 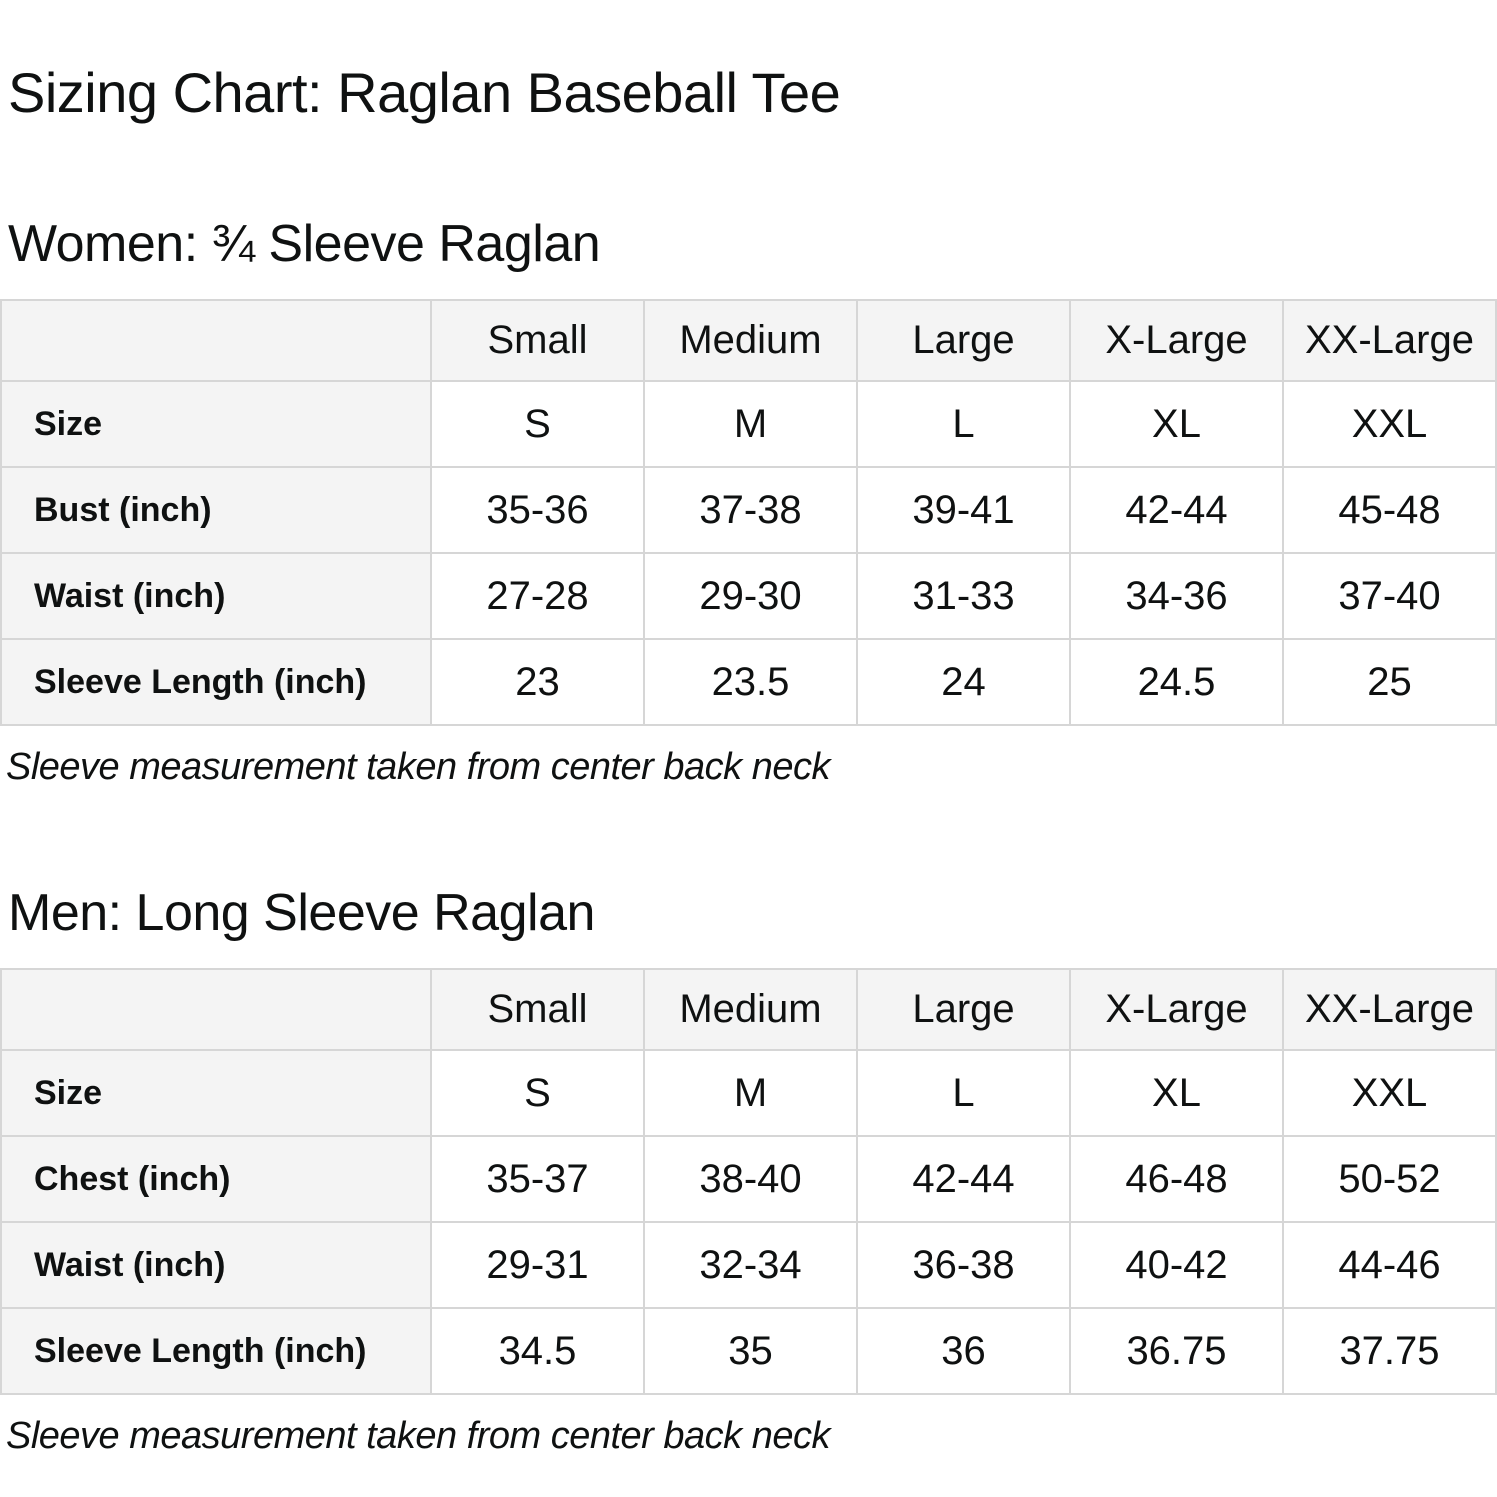 What do you see at coordinates (537, 1265) in the screenshot?
I see `cell: 29-31` at bounding box center [537, 1265].